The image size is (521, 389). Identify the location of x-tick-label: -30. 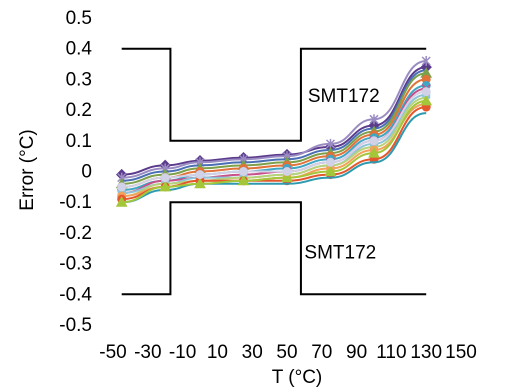
(147, 352).